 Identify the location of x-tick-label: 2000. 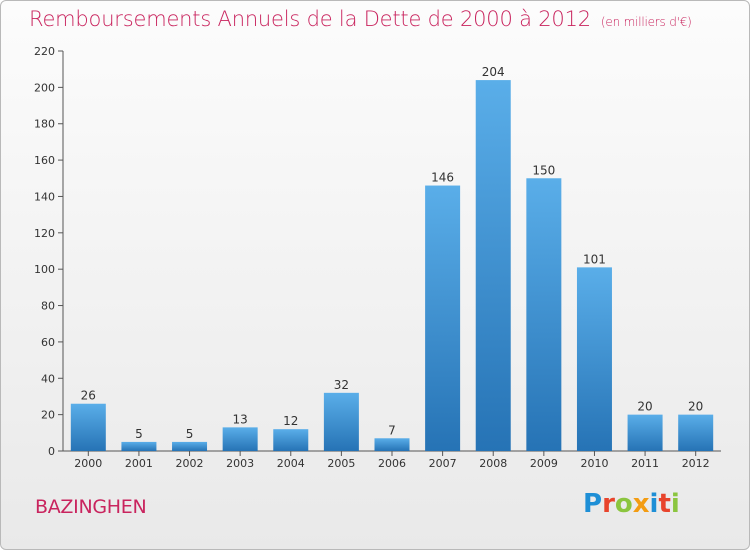
(88, 463).